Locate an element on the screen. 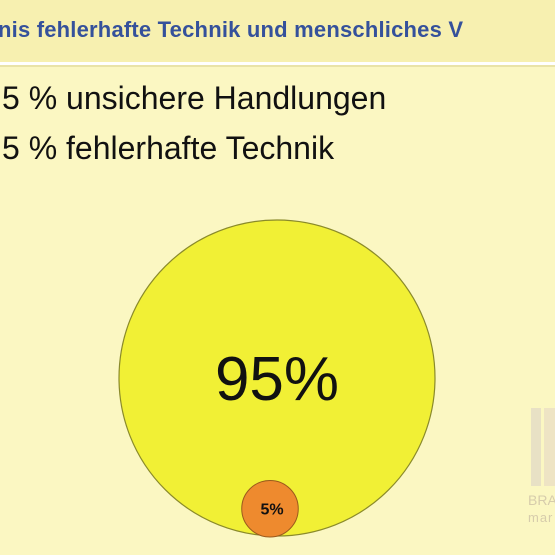 This screenshot has height=555, width=555. bullet-faulty-technology: 5 % fehlerhafte Technik is located at coordinates (168, 148).